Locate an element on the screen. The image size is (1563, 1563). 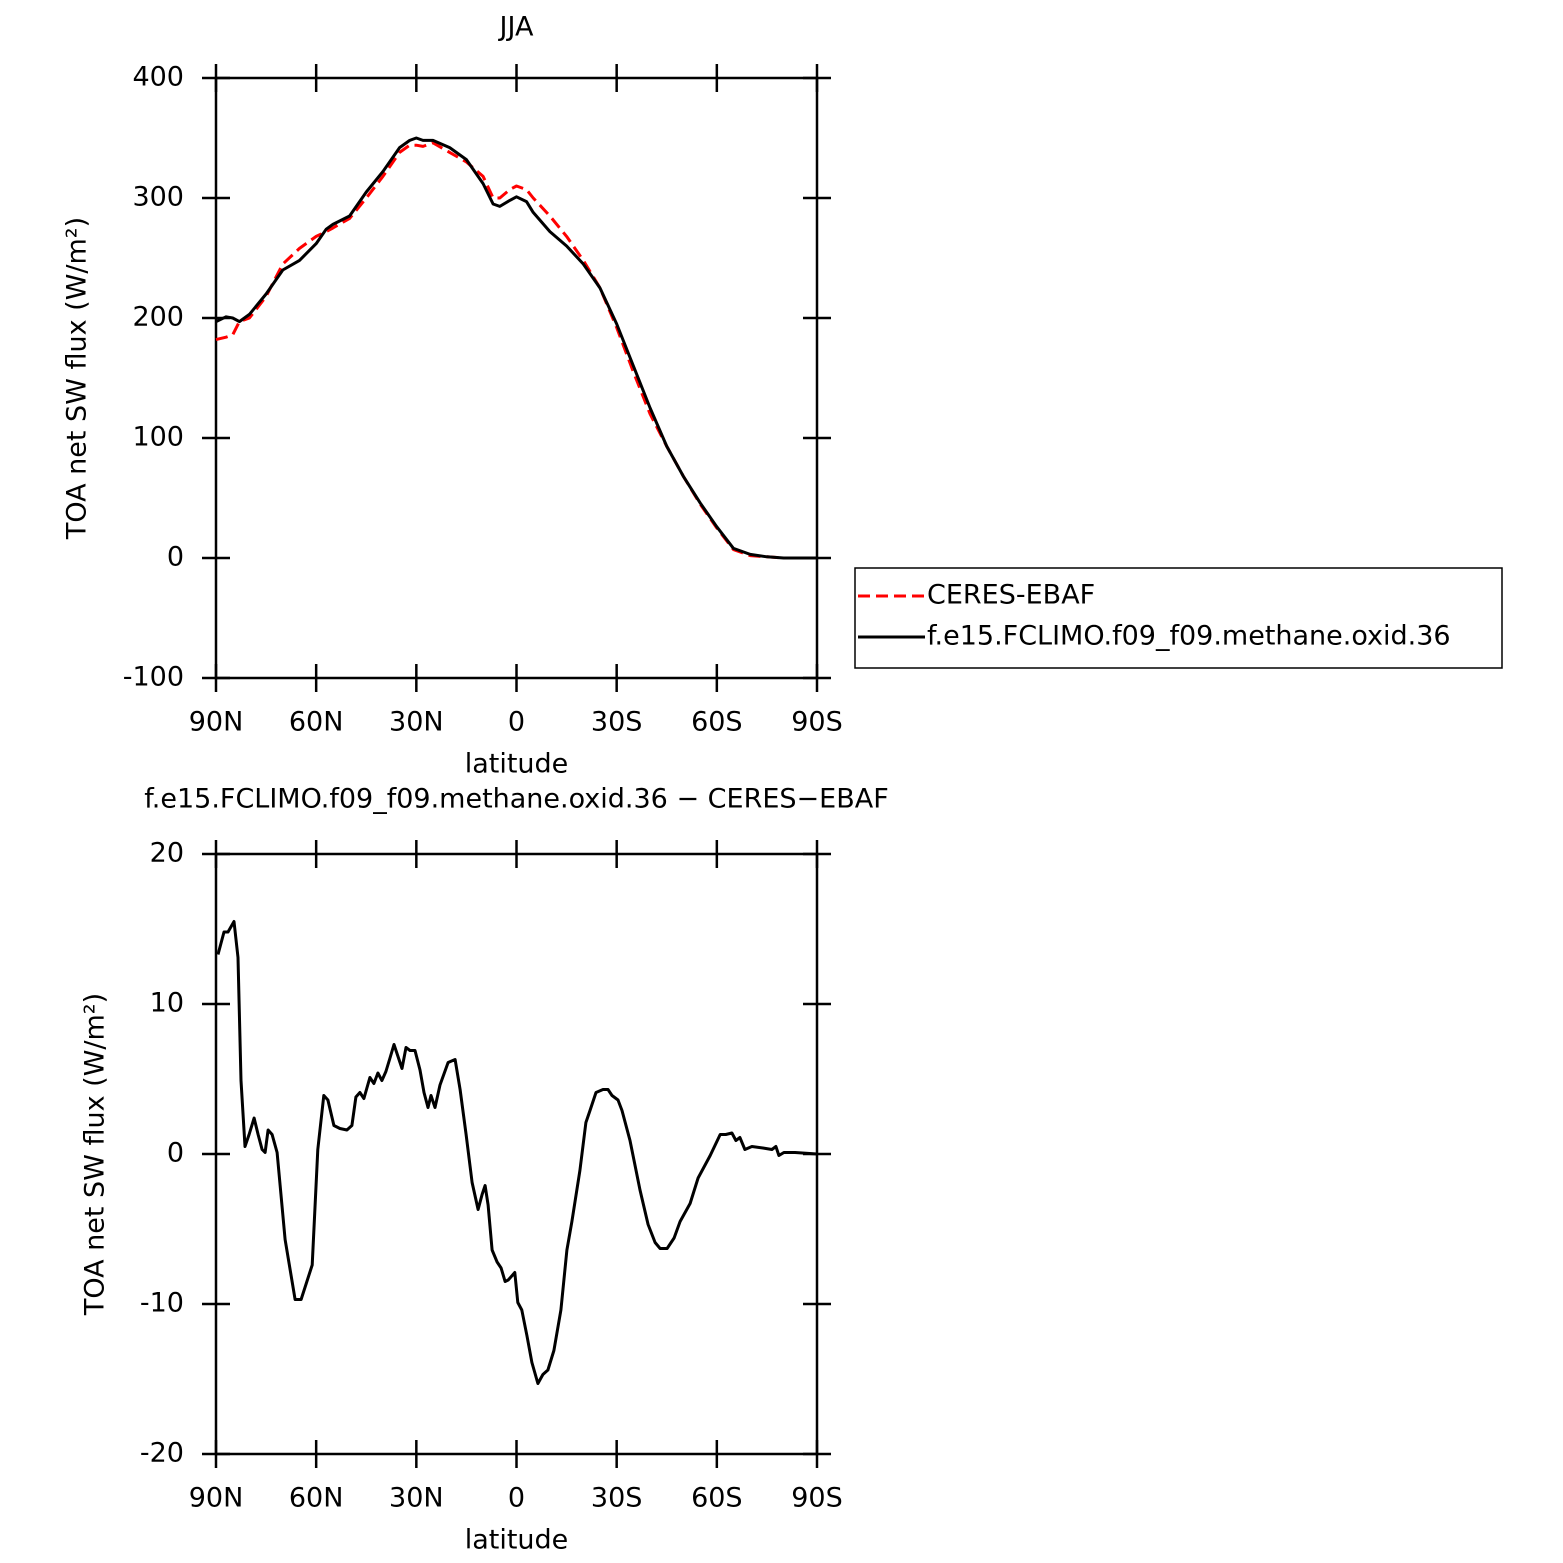
y-tick-label: -10 is located at coordinates (162, 1303).